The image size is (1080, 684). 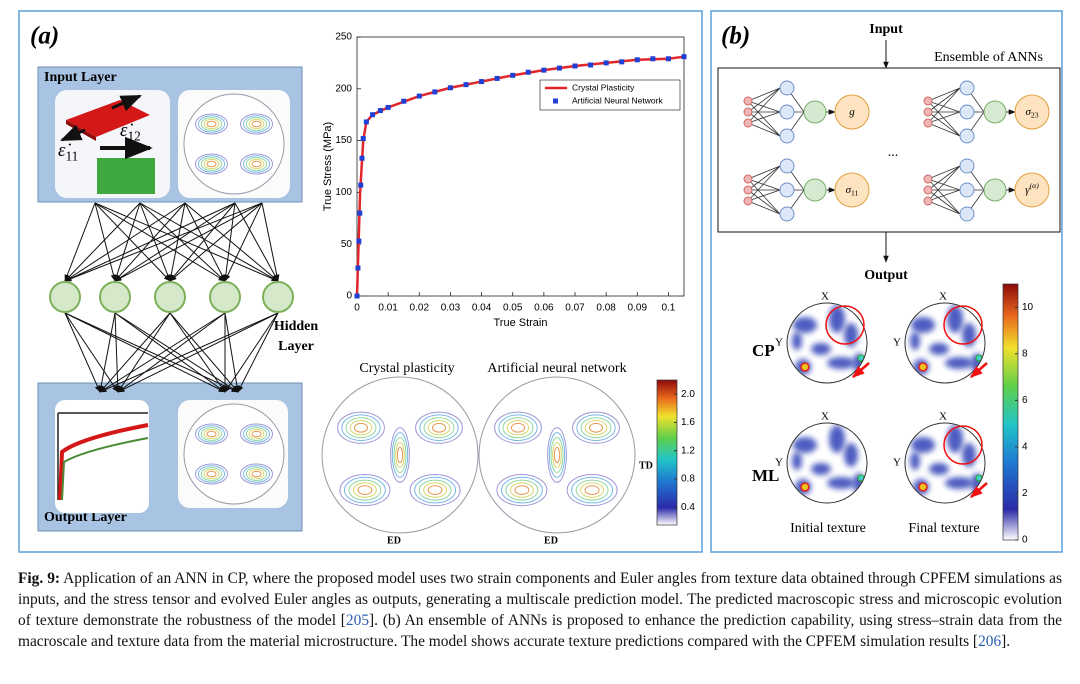 What do you see at coordinates (1028, 307) in the screenshot?
I see `colorbar-tick-label: 10` at bounding box center [1028, 307].